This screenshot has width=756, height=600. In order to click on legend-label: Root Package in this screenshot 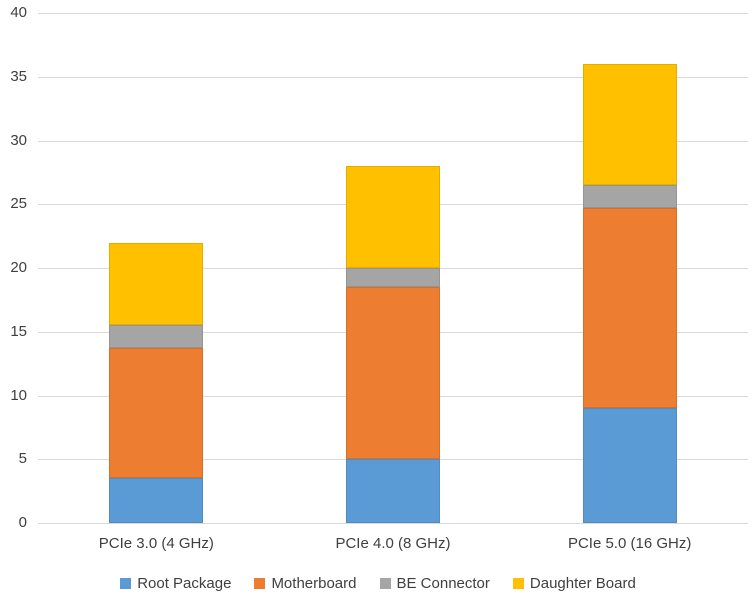, I will do `click(184, 583)`.